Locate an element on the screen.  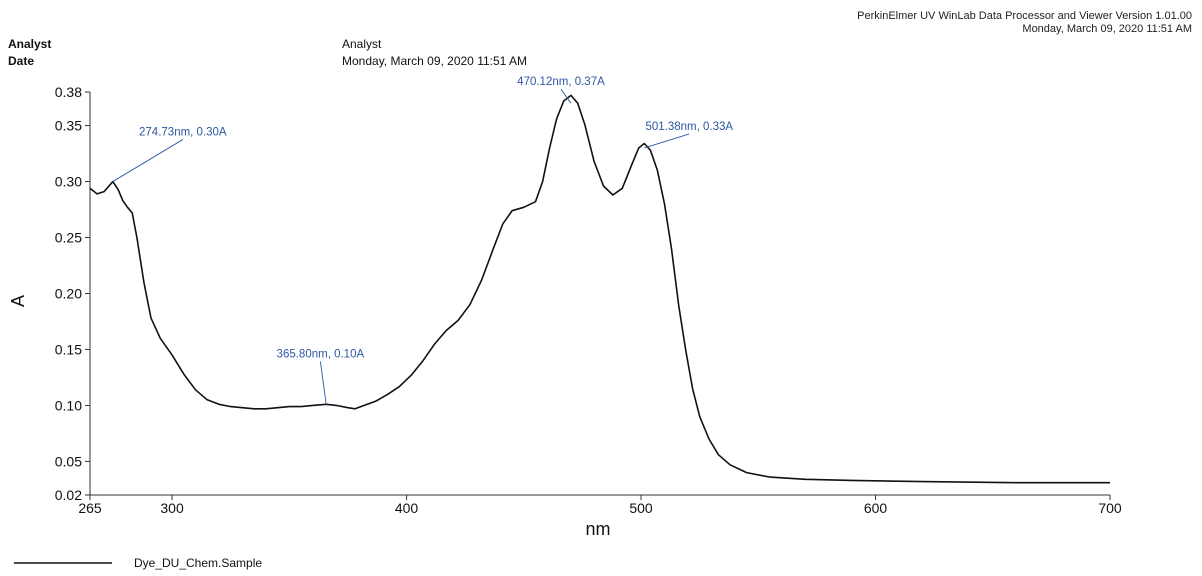
peak-annotation: 501.38nm, 0.33A is located at coordinates (688, 135).